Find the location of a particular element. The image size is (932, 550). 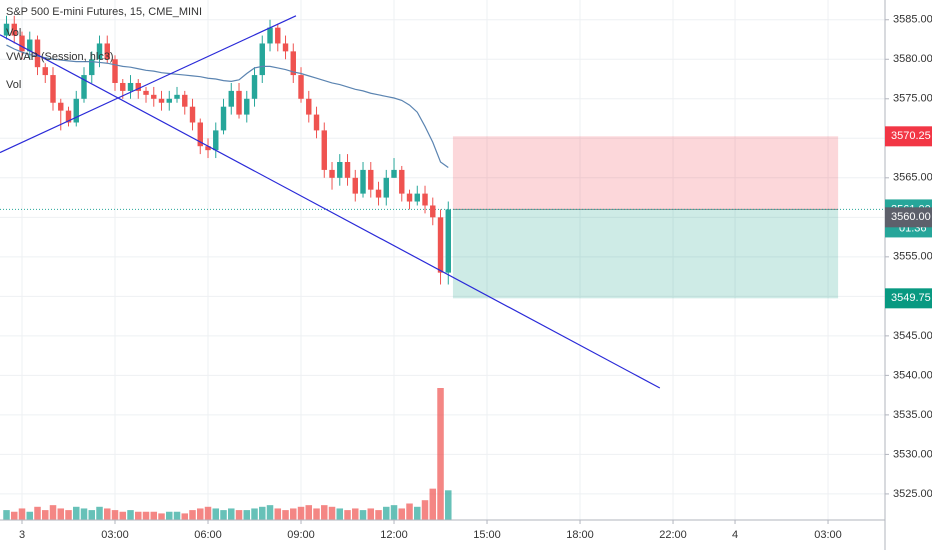

price-label: 3549.75 is located at coordinates (911, 298).